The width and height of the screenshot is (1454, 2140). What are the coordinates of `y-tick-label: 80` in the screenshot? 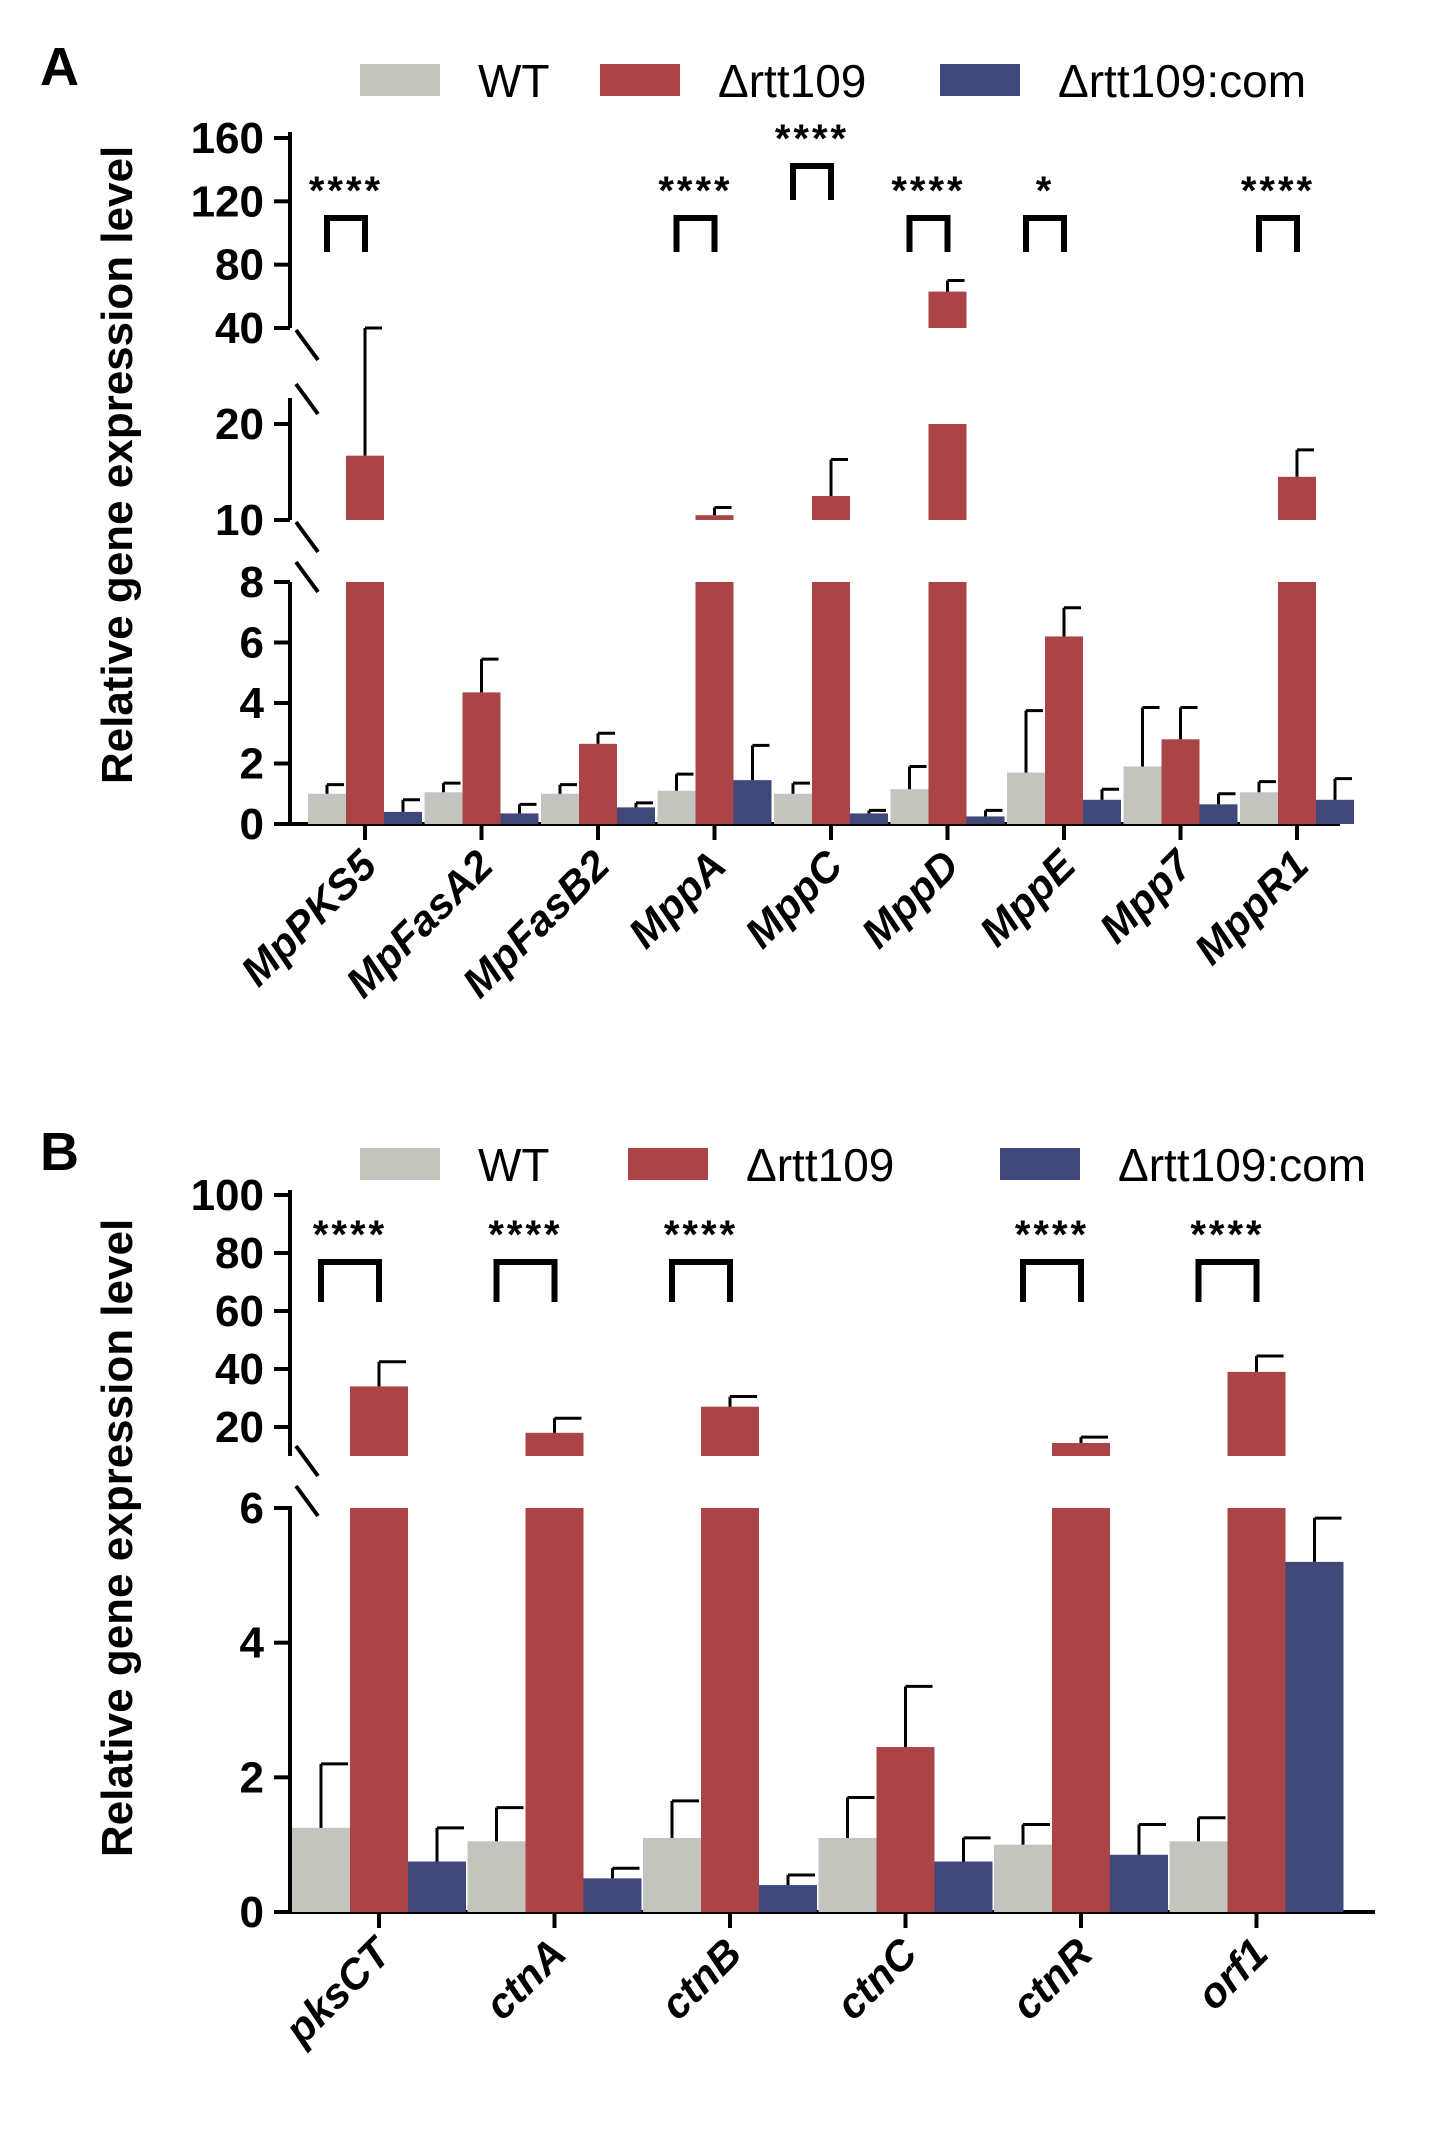 It's located at (239, 1253).